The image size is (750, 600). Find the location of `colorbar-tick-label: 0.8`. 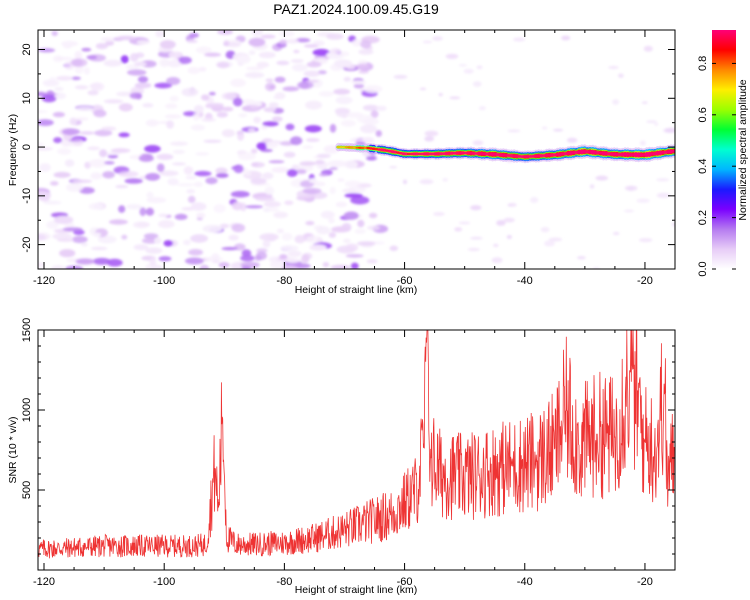

colorbar-tick-label: 0.8 is located at coordinates (703, 63).